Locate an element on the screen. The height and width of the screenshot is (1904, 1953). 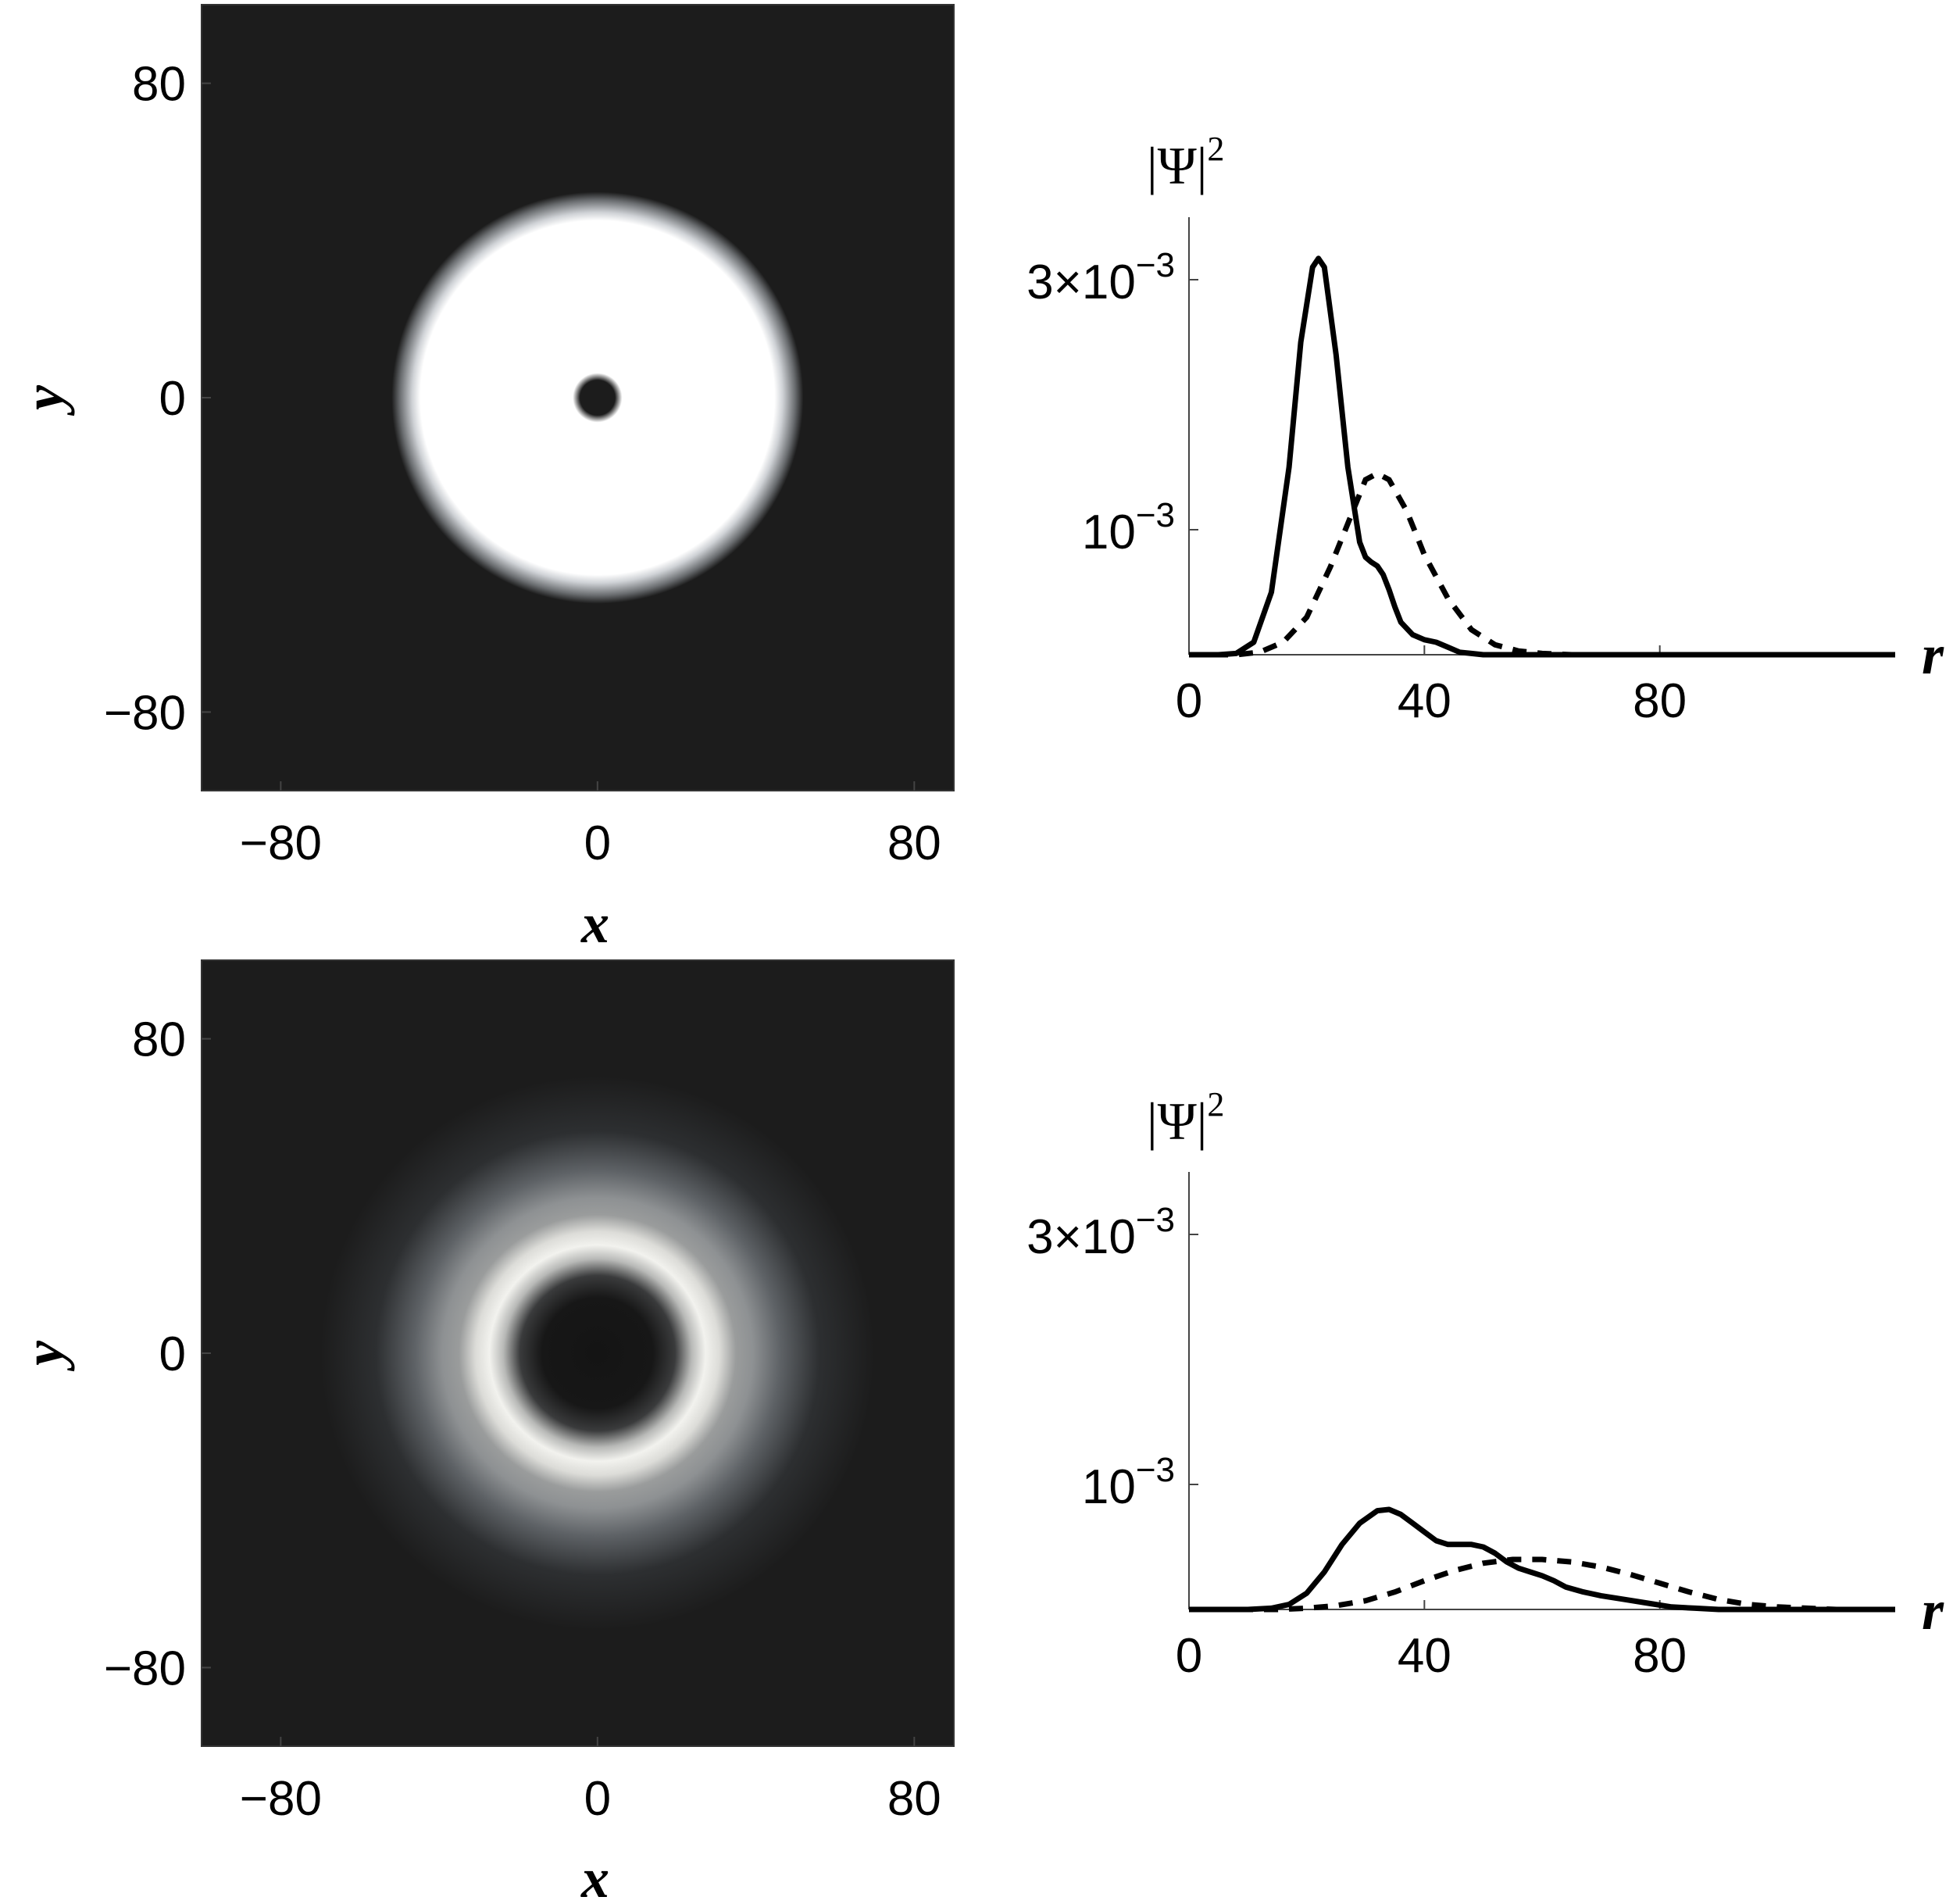
line-plot-top: |Ψ|2 r 0 40 80 3×10⁻³ 10−3 is located at coordinates (1485, 429).